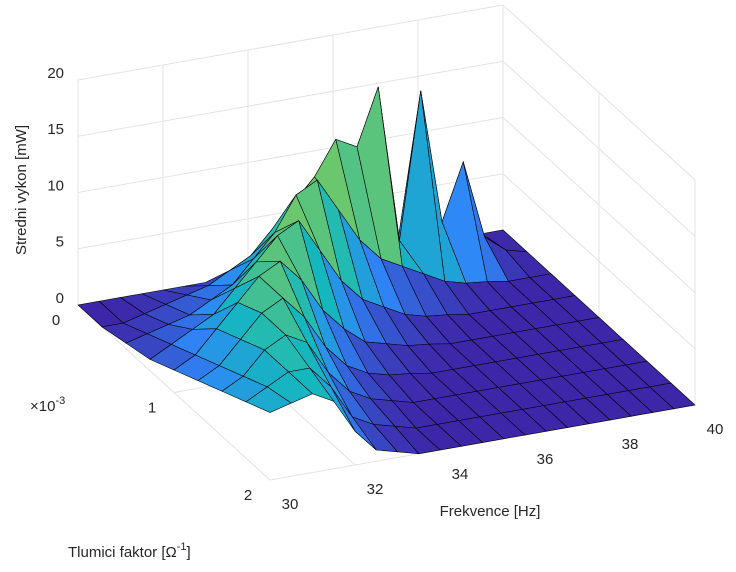 The height and width of the screenshot is (572, 736). What do you see at coordinates (60, 401) in the screenshot?
I see `y-multiplier-sup: -3` at bounding box center [60, 401].